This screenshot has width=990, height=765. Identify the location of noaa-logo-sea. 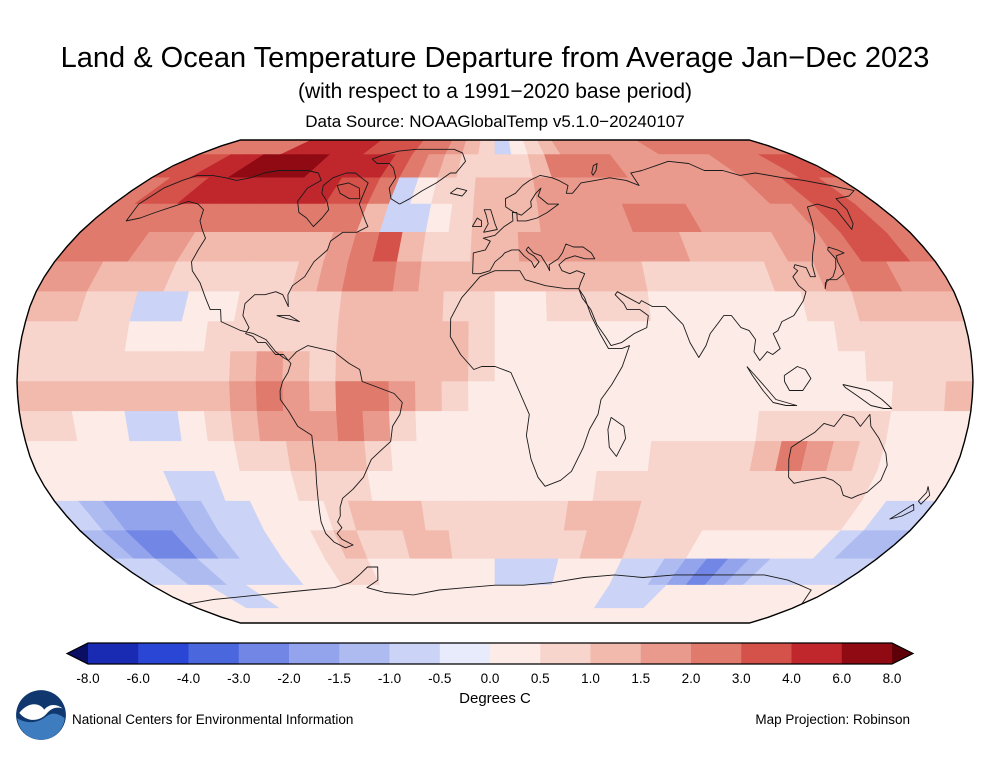
(41, 726).